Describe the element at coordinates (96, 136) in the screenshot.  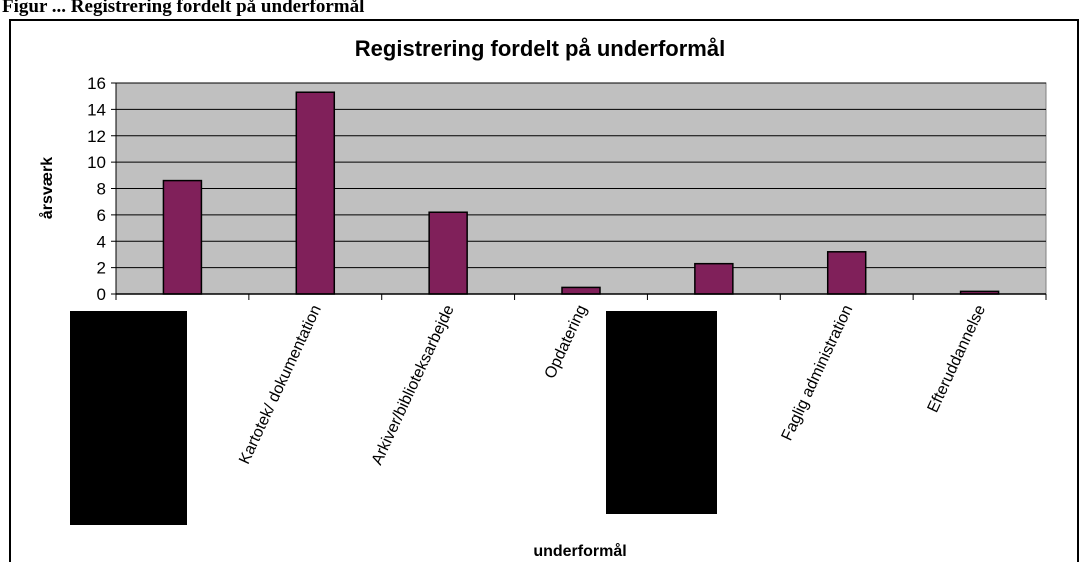
I see `y-tick-label: 12` at that location.